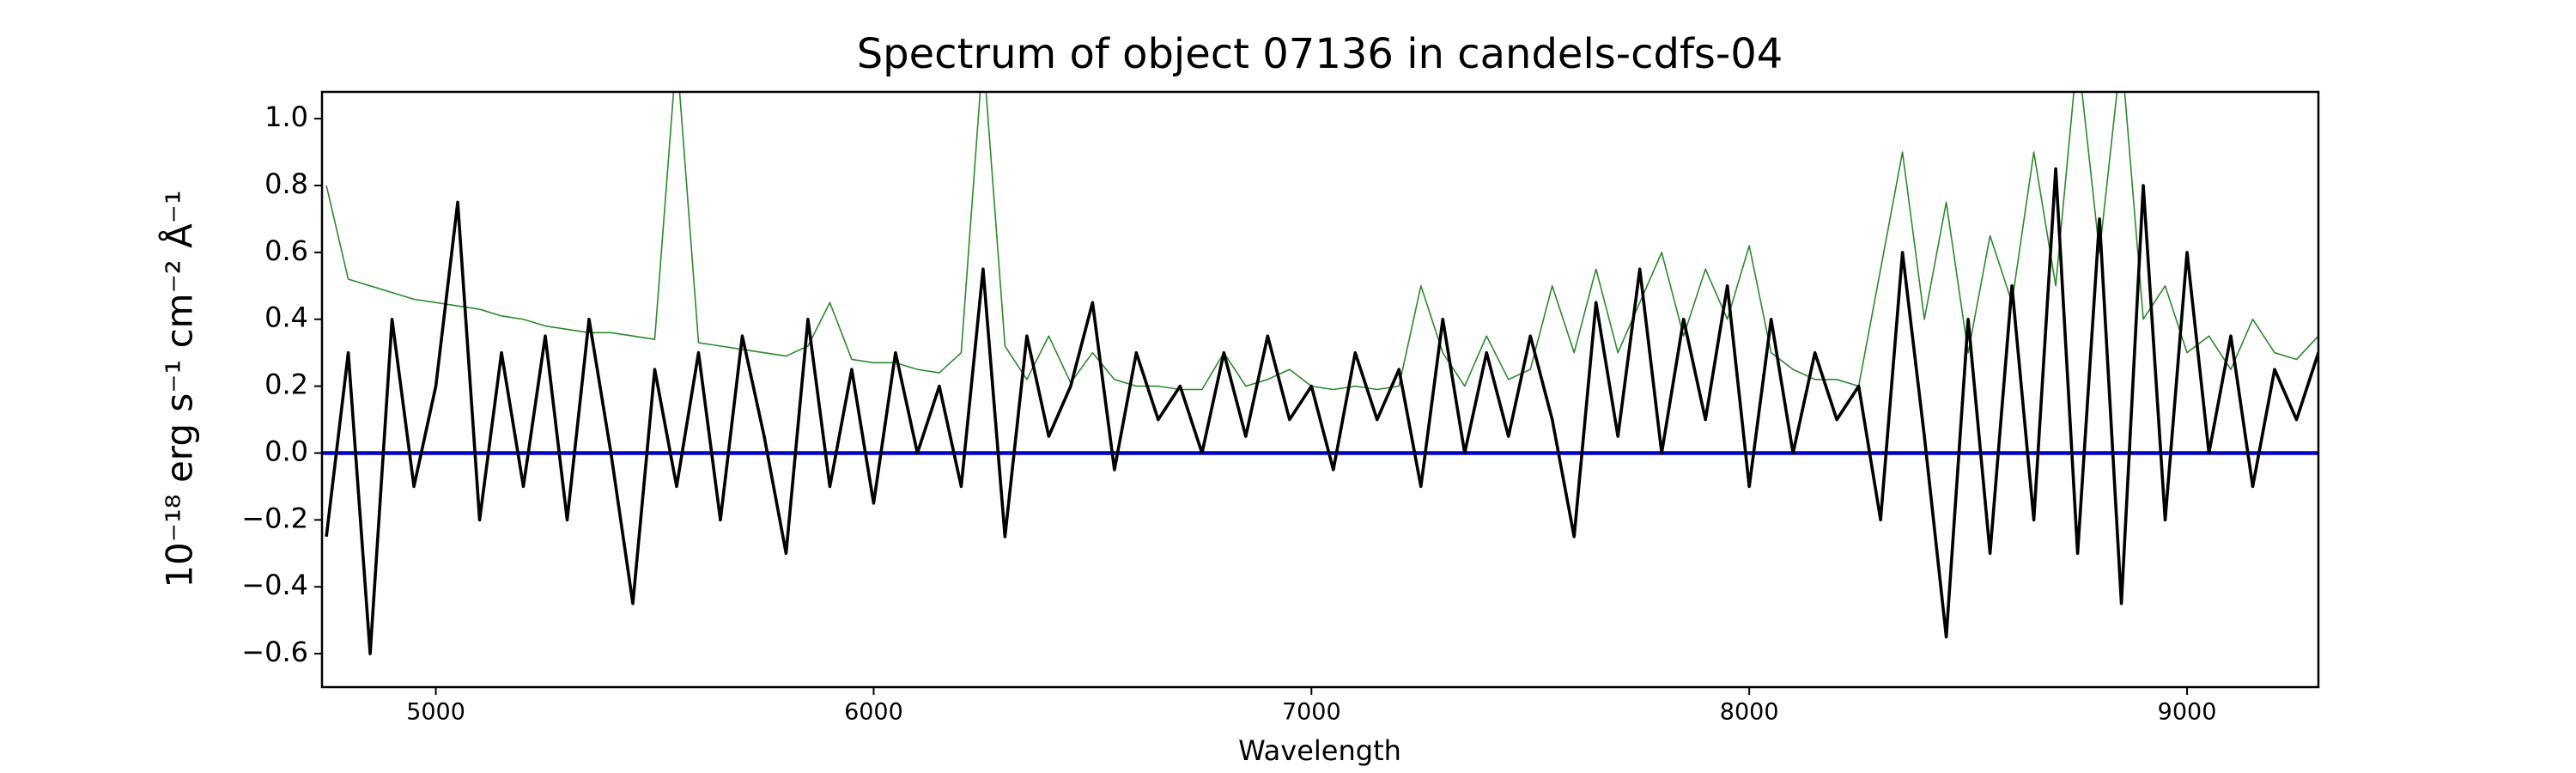 The width and height of the screenshot is (2576, 773). Describe the element at coordinates (874, 712) in the screenshot. I see `x-tick-label: 6000` at that location.